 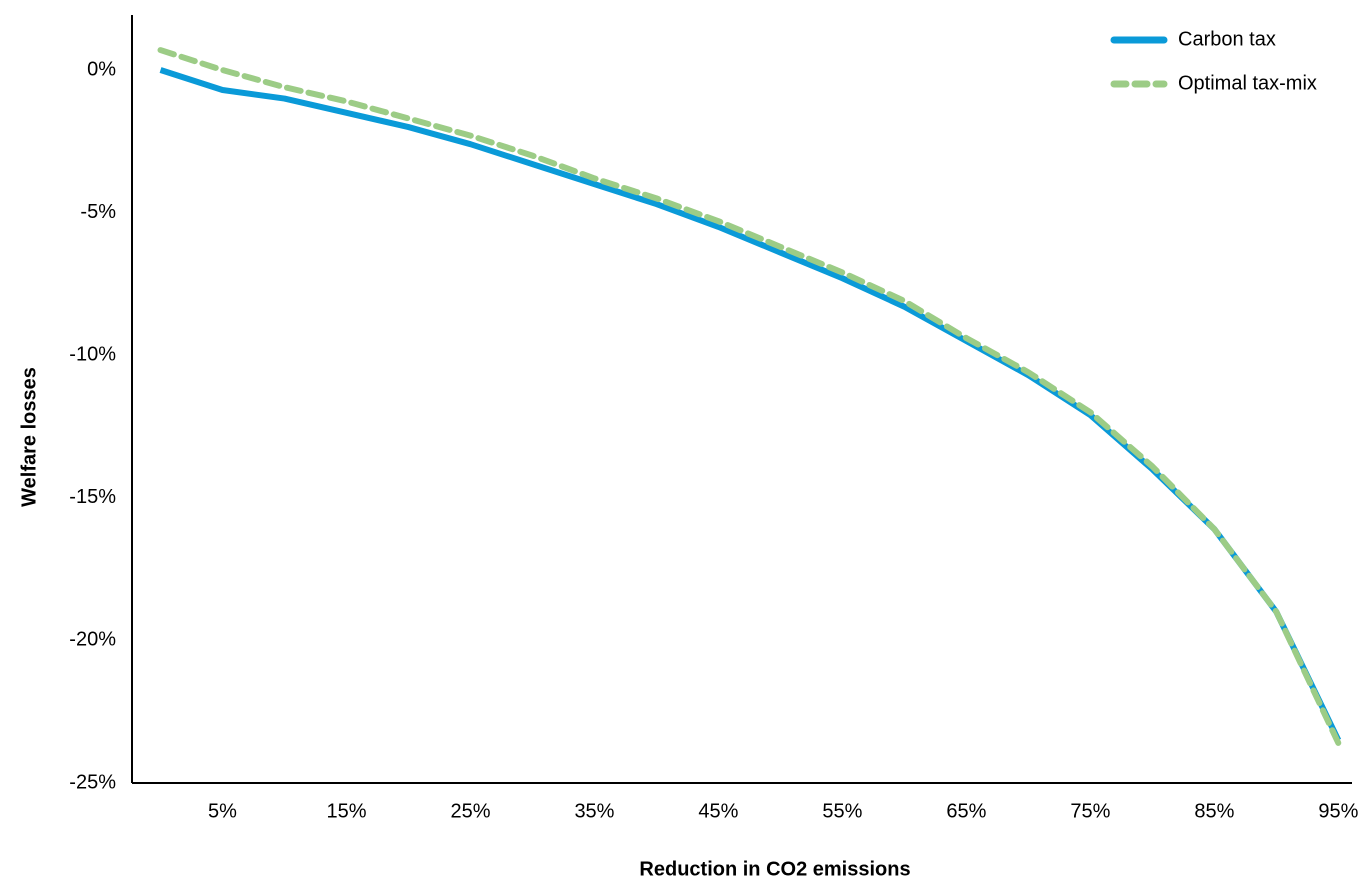 I want to click on x-tick-label: 35%, so click(x=594, y=811).